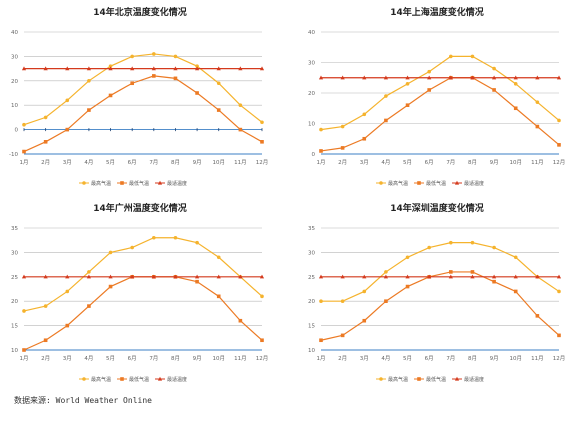 The height and width of the screenshot is (421, 585). I want to click on x-tick-label: 12月, so click(559, 162).